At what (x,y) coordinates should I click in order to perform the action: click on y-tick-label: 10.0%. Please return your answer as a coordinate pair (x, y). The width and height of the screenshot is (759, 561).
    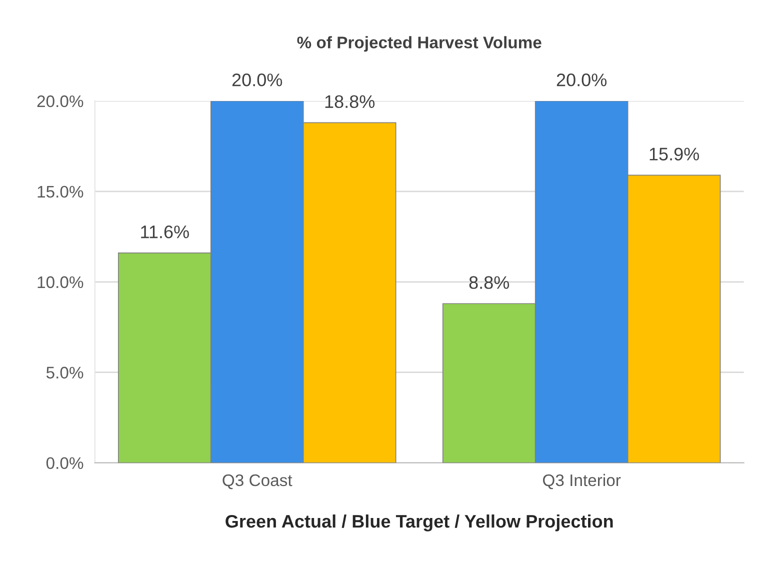
    Looking at the image, I should click on (61, 282).